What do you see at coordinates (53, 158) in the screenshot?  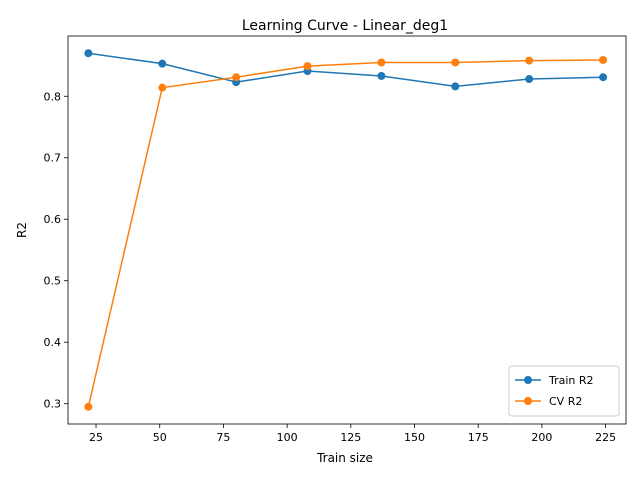 I see `y-tick-label: 0.7` at bounding box center [53, 158].